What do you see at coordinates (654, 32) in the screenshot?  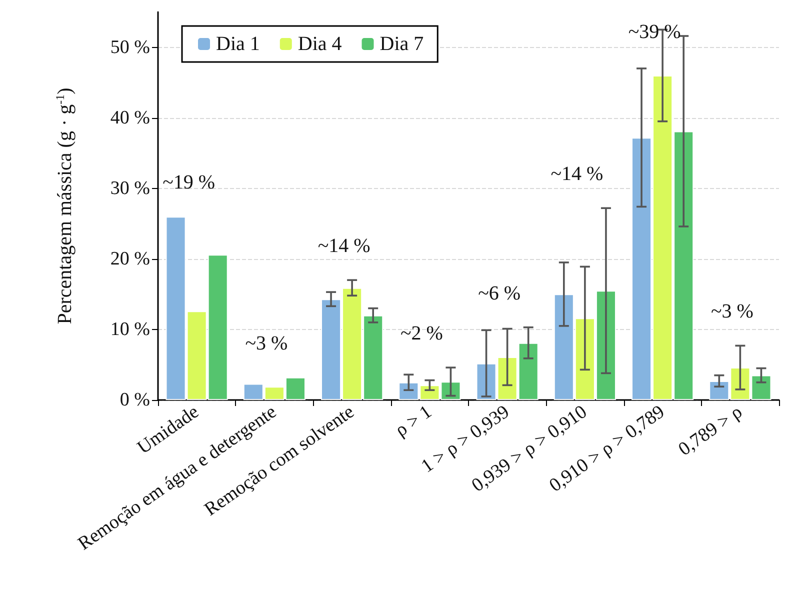 I see `annotation: ~39 %` at bounding box center [654, 32].